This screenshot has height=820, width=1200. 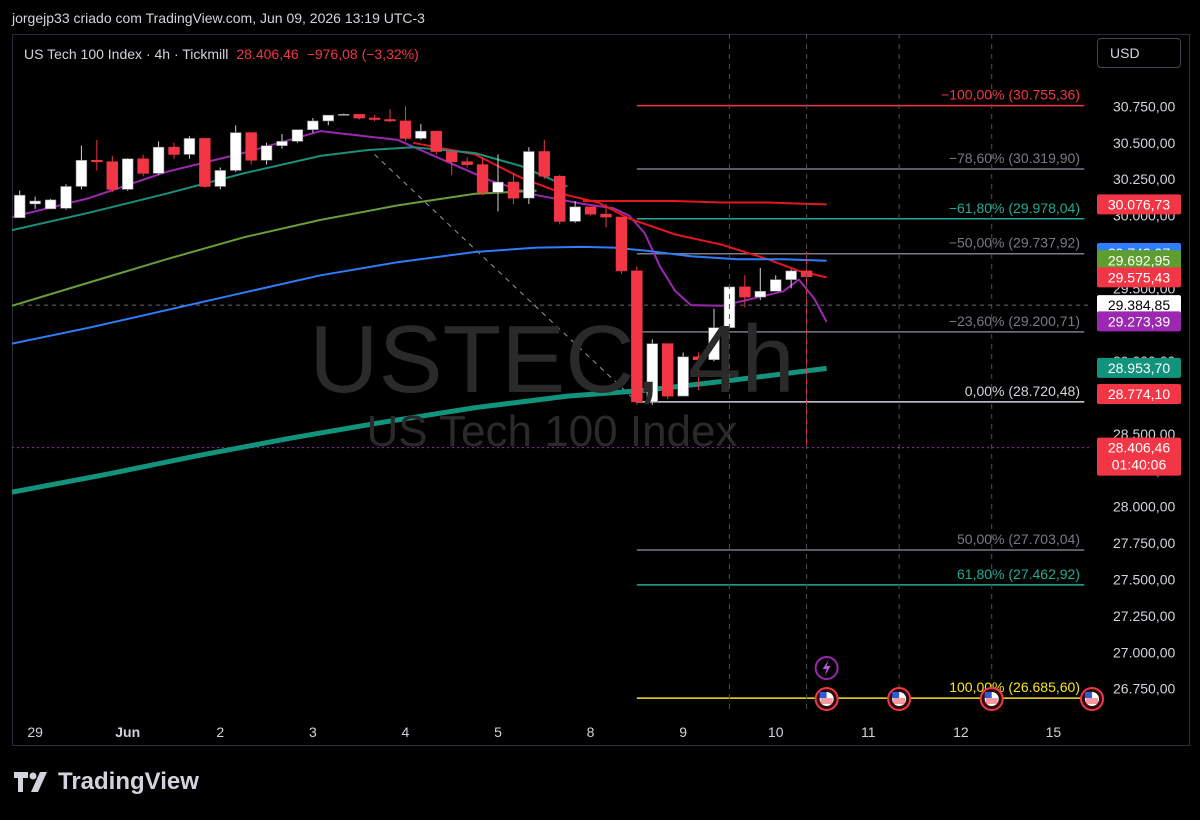 What do you see at coordinates (1144, 507) in the screenshot?
I see `y-axis-tick-8: 28.000,00` at bounding box center [1144, 507].